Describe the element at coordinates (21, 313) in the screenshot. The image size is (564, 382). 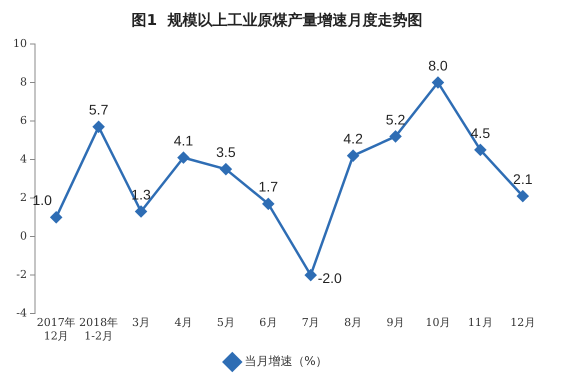
I see `y-tick-label: -4` at that location.